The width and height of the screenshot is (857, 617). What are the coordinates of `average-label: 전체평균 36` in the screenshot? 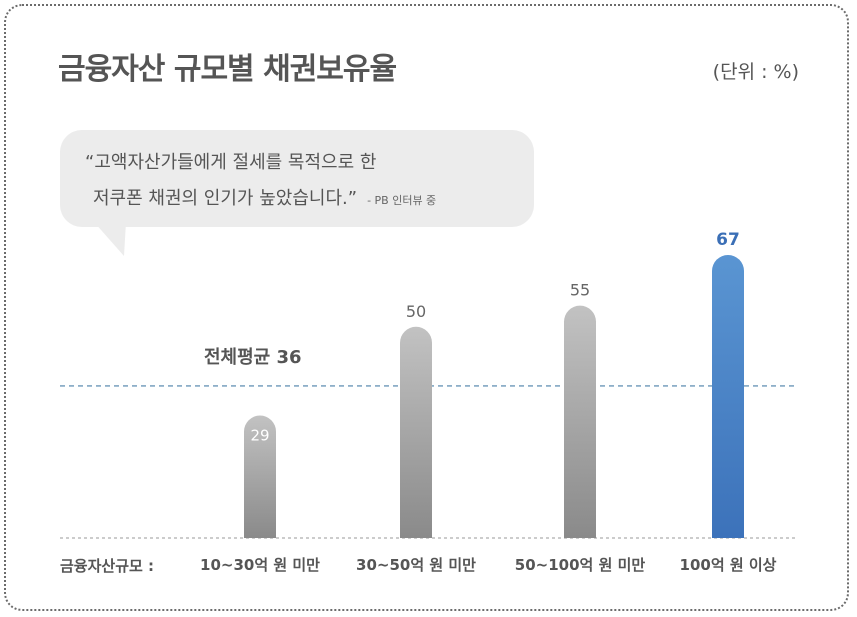 It's located at (253, 357).